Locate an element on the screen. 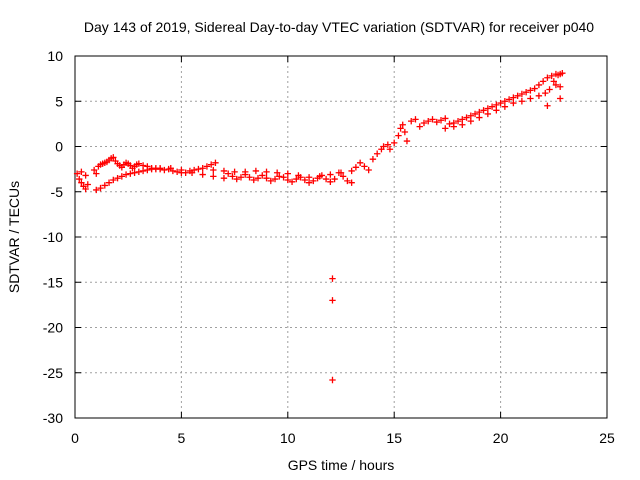  y-tick-label: 5 is located at coordinates (59, 101).